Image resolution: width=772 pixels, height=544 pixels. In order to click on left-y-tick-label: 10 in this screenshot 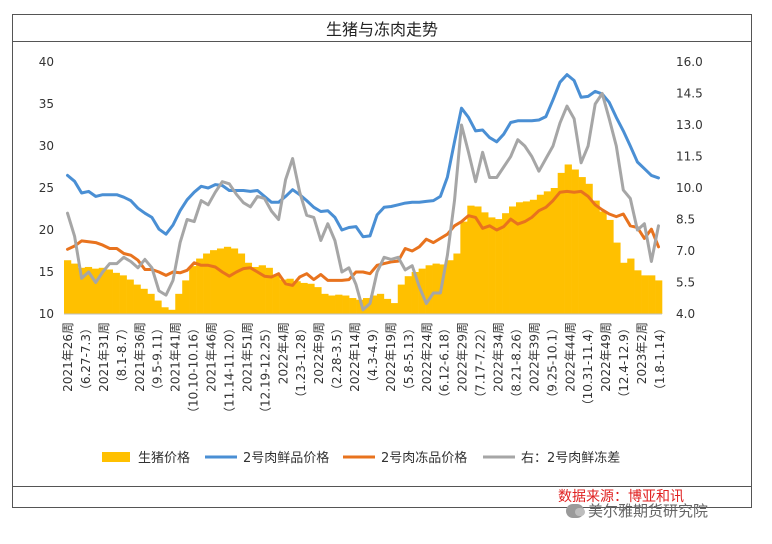, I will do `click(46, 314)`.